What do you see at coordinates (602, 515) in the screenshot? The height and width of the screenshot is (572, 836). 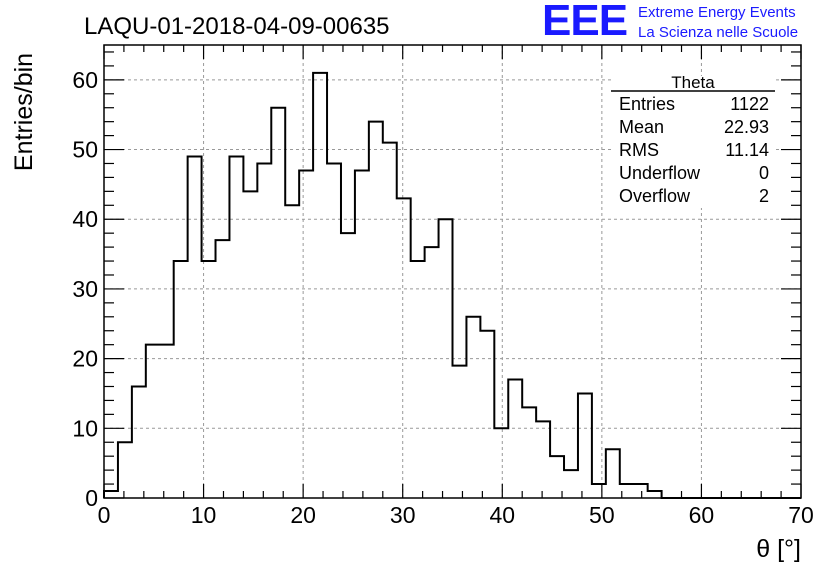 I see `x-tick-label: 50` at bounding box center [602, 515].